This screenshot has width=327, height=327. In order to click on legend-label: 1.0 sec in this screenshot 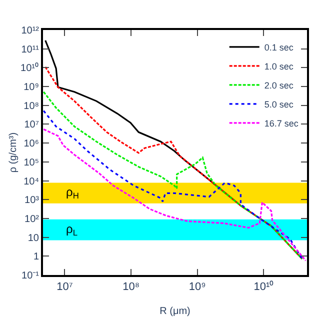, I will do `click(279, 66)`.